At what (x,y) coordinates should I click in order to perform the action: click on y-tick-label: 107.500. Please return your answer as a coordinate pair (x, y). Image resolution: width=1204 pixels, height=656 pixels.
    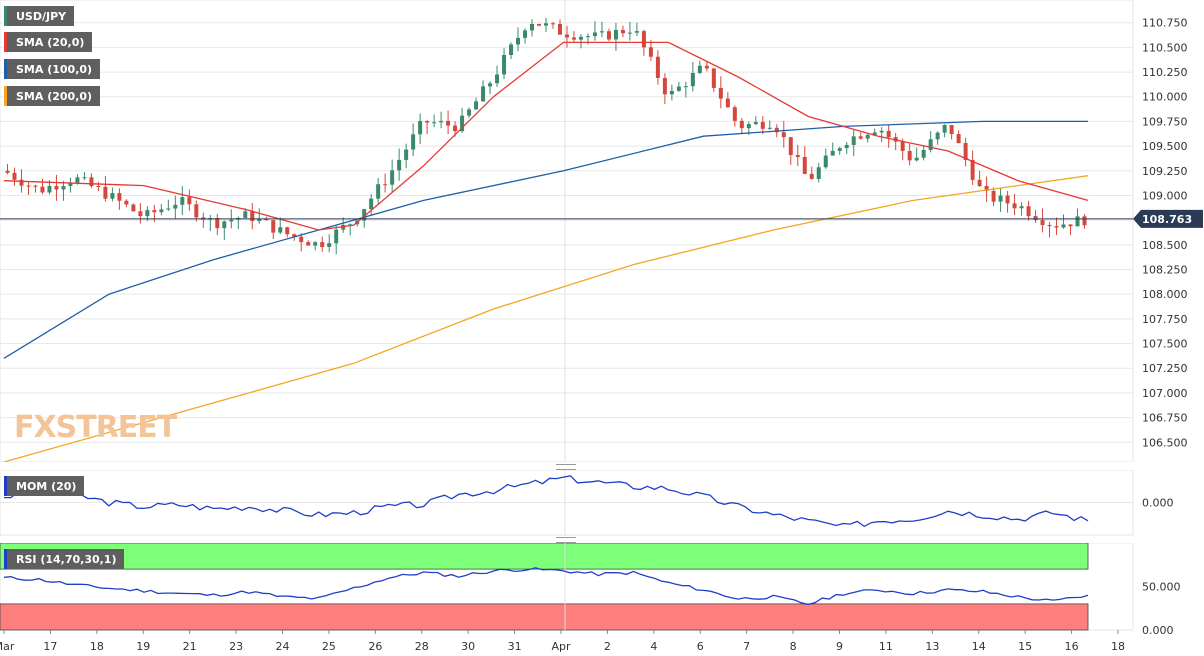
    Looking at the image, I should click on (1165, 344).